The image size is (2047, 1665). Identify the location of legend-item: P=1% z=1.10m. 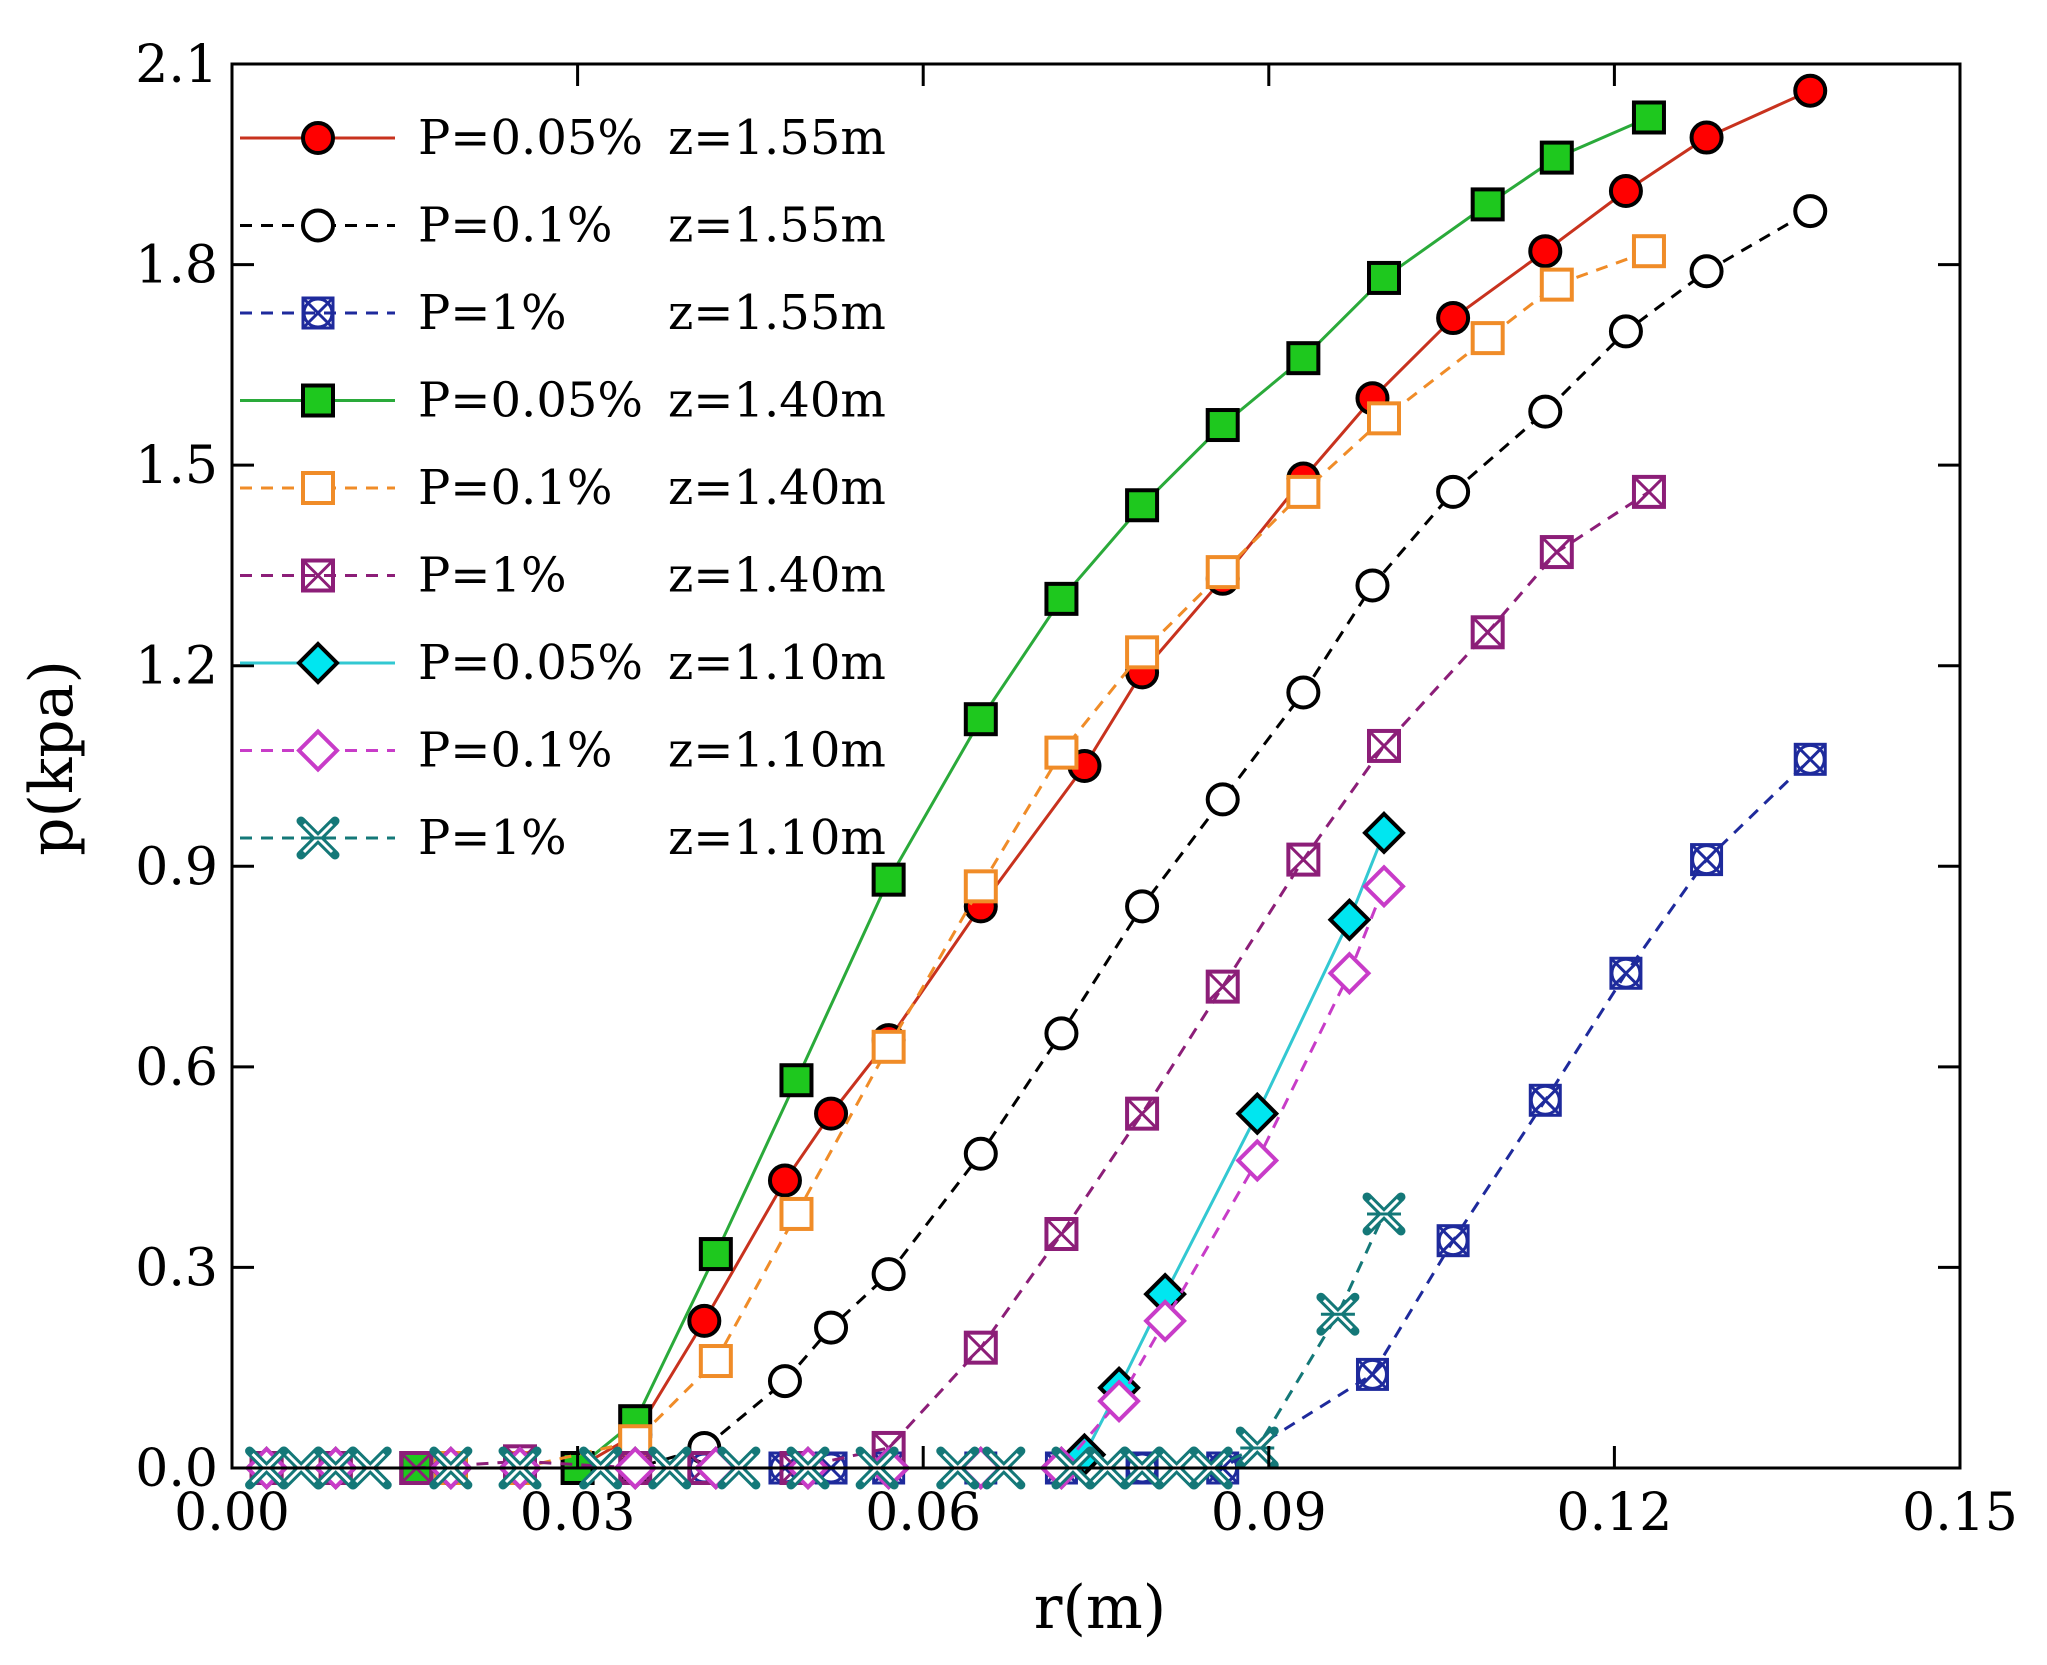
(563, 838).